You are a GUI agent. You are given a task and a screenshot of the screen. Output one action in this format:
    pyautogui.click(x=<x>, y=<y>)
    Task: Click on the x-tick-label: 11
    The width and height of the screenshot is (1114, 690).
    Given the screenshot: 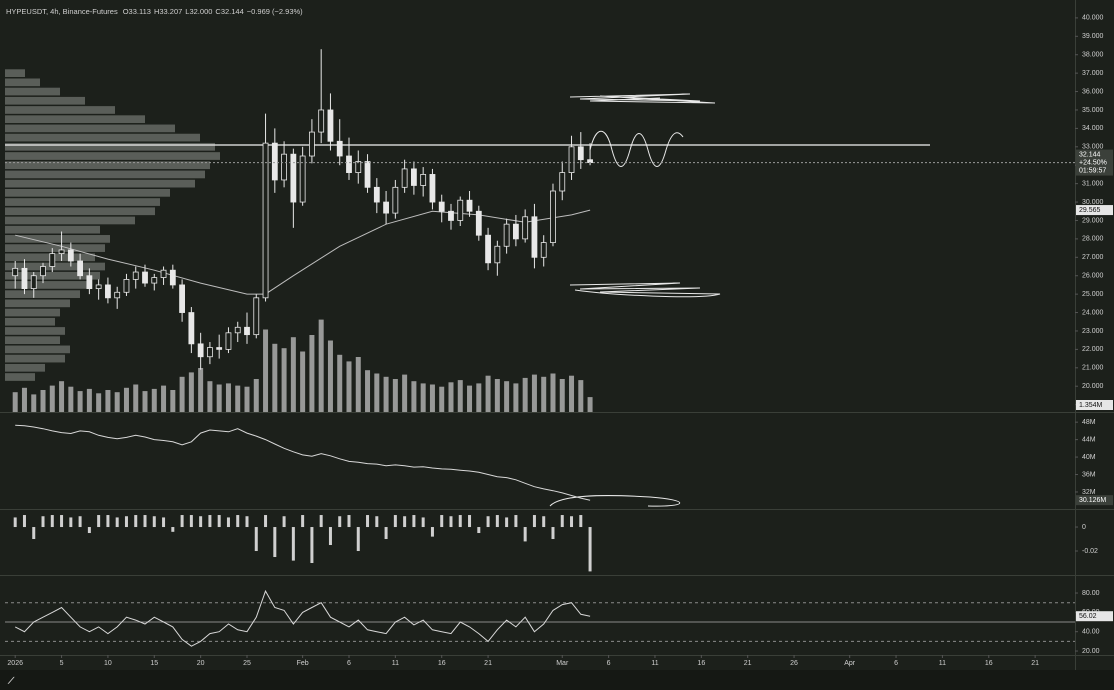 What is the action you would take?
    pyautogui.click(x=395, y=663)
    